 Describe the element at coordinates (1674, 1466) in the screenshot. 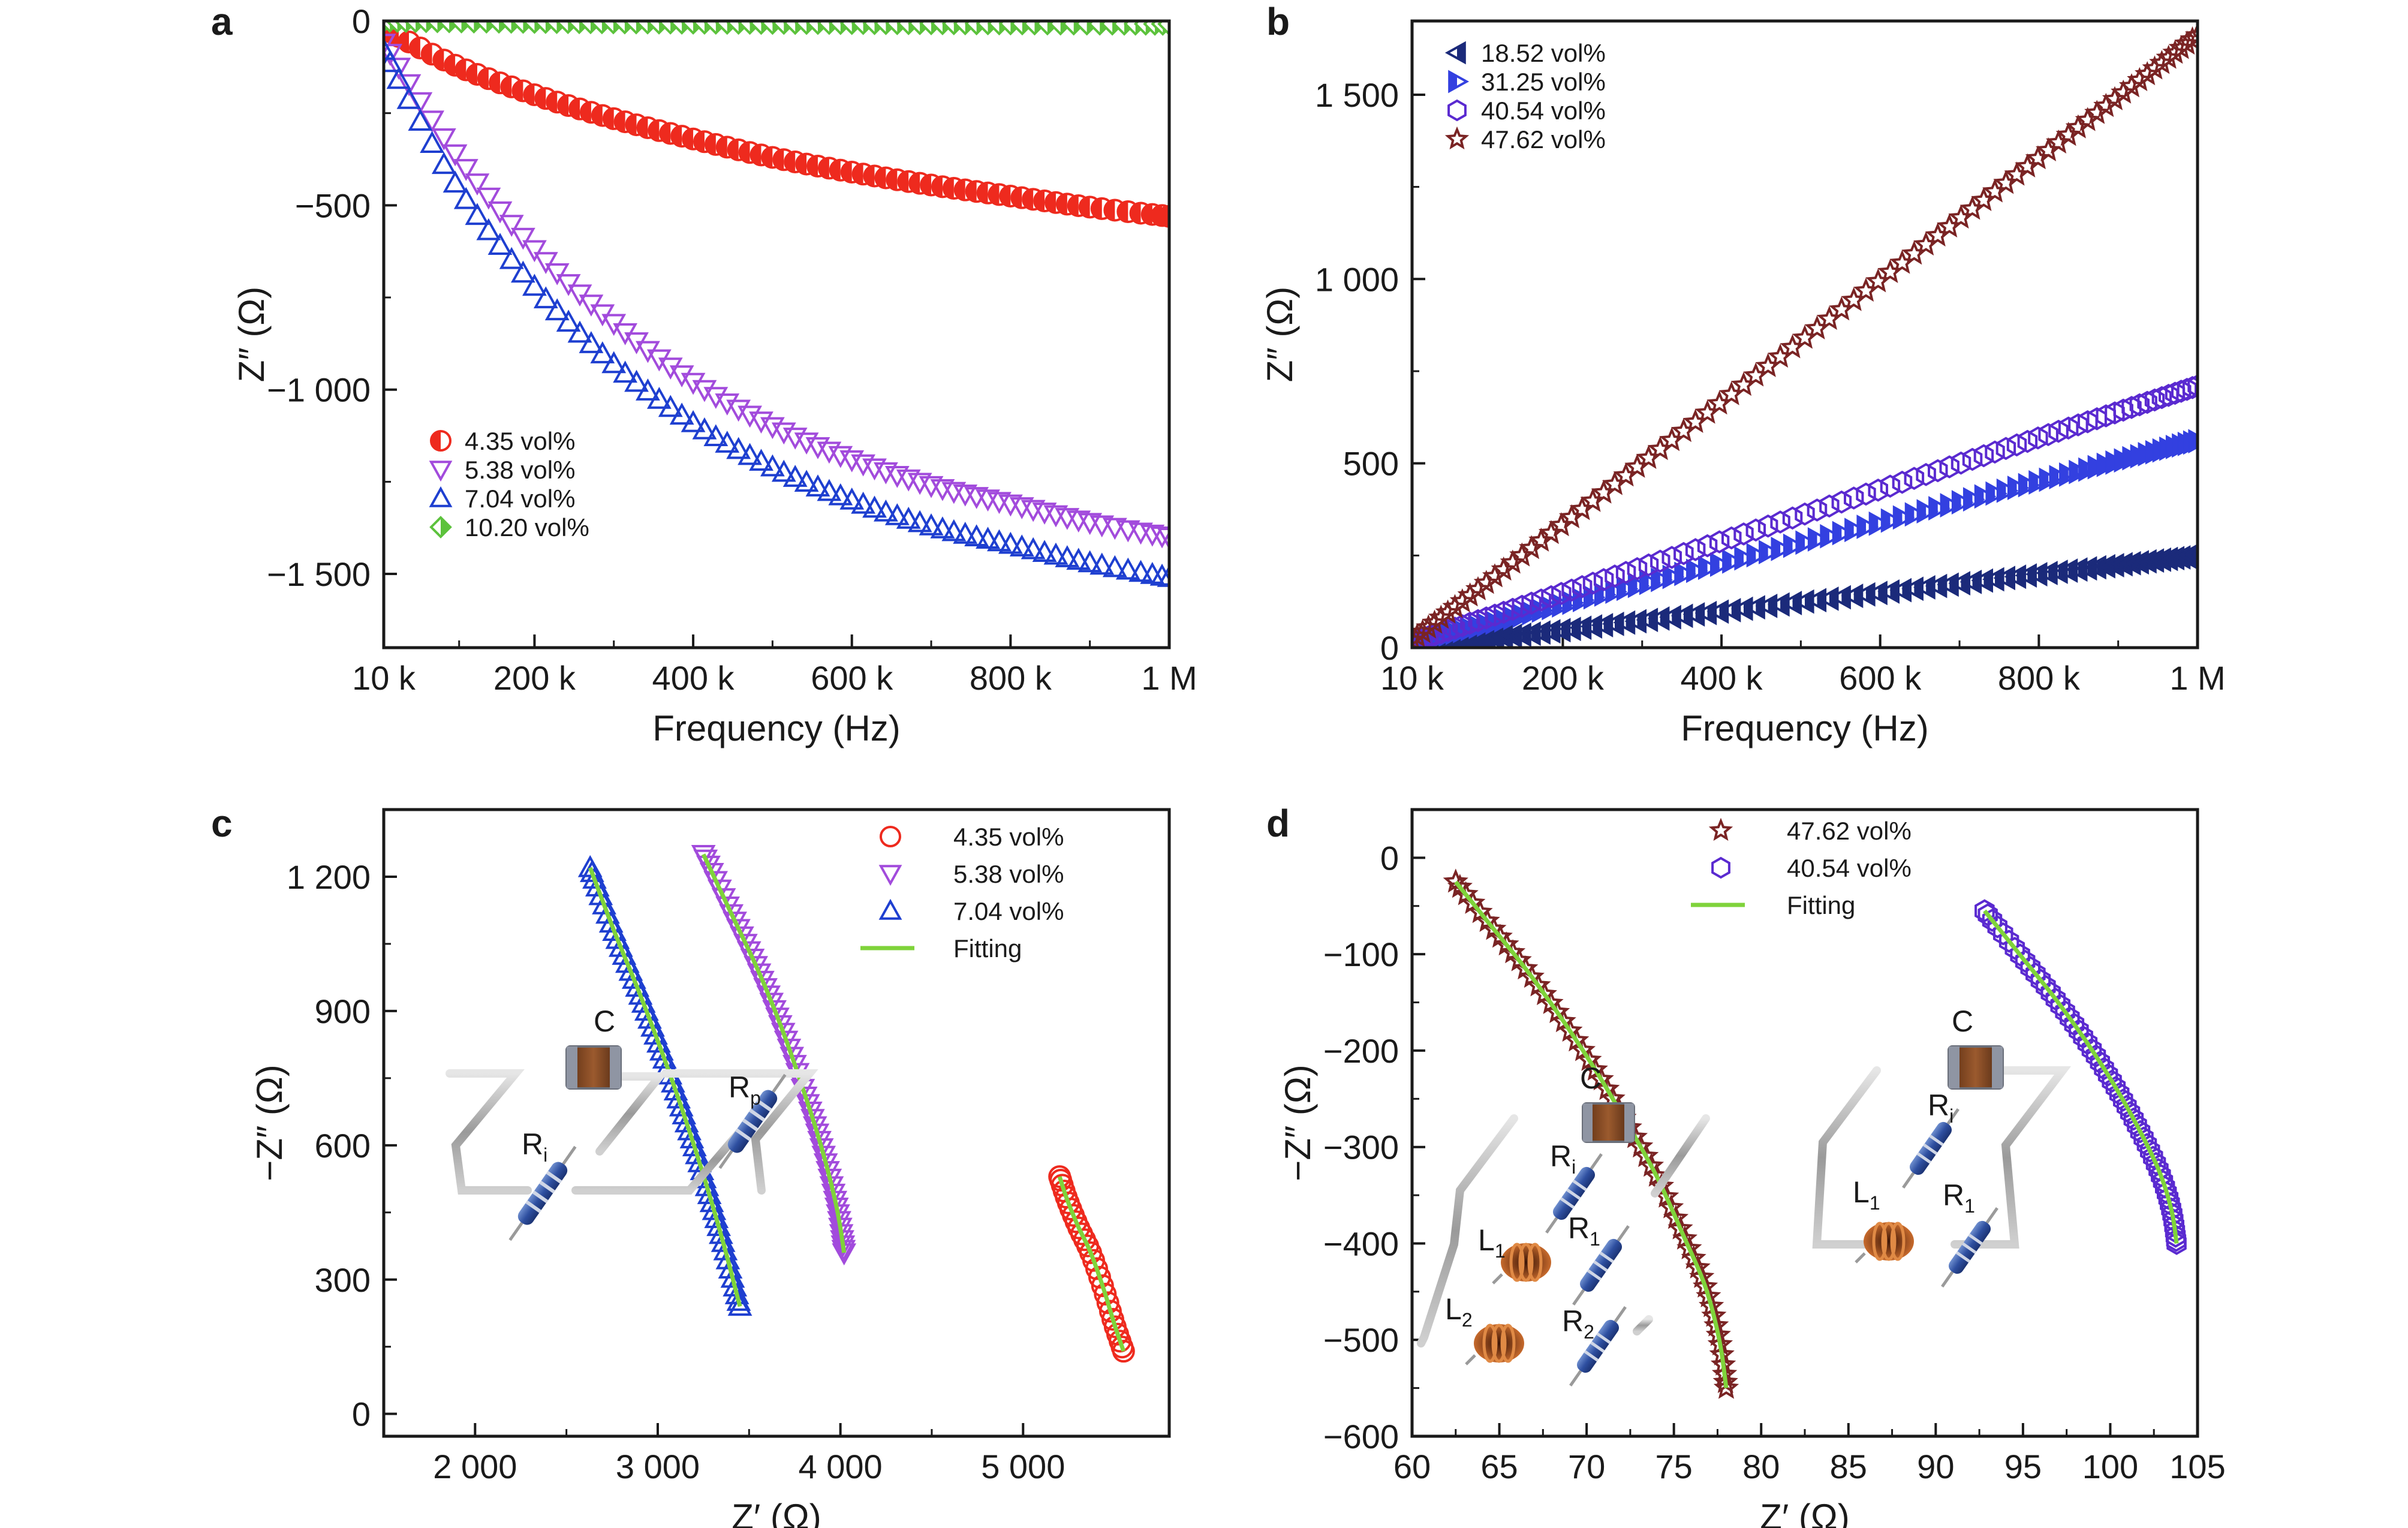

I see `x-tick-label: 75` at that location.